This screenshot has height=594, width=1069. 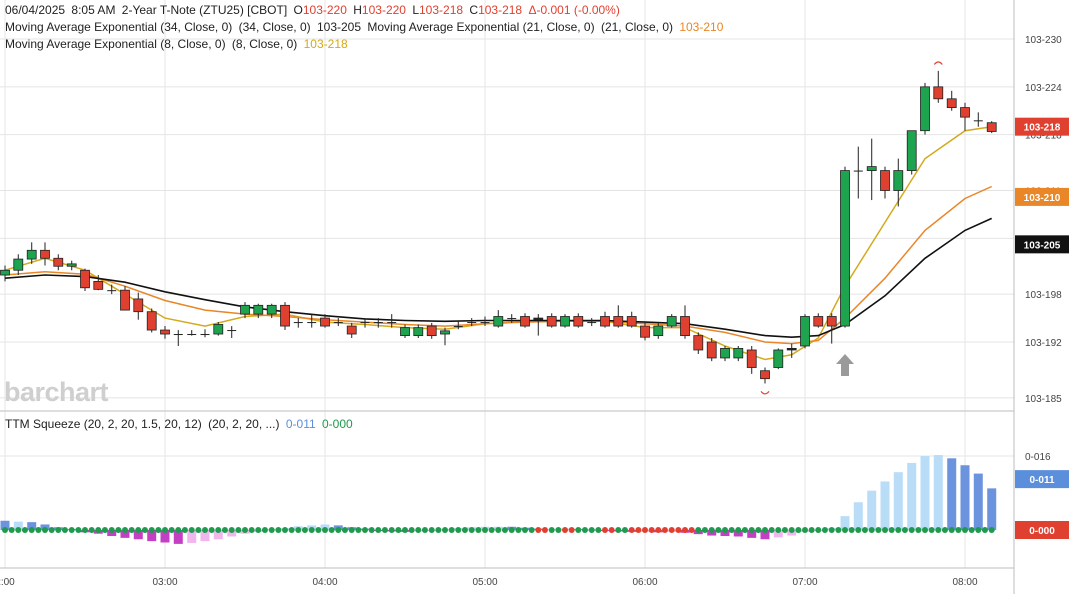 What do you see at coordinates (851, 228) in the screenshot?
I see `annotations` at bounding box center [851, 228].